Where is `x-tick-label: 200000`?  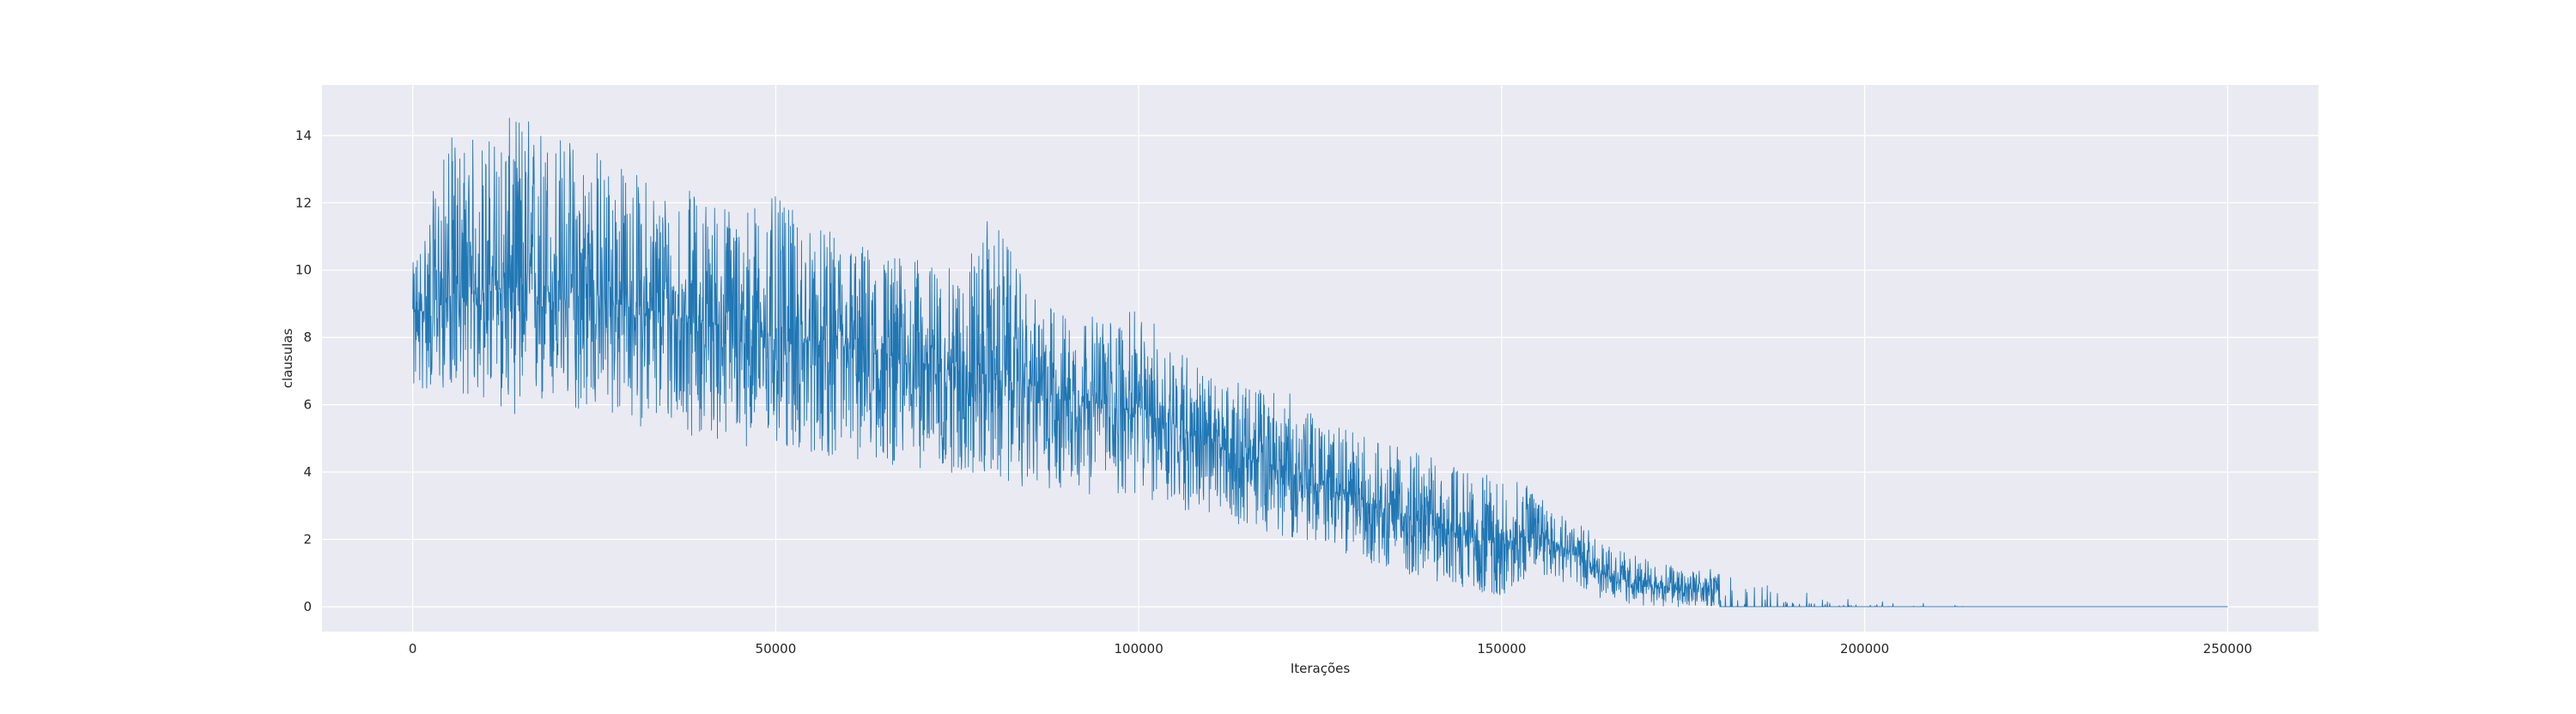
x-tick-label: 200000 is located at coordinates (1865, 649).